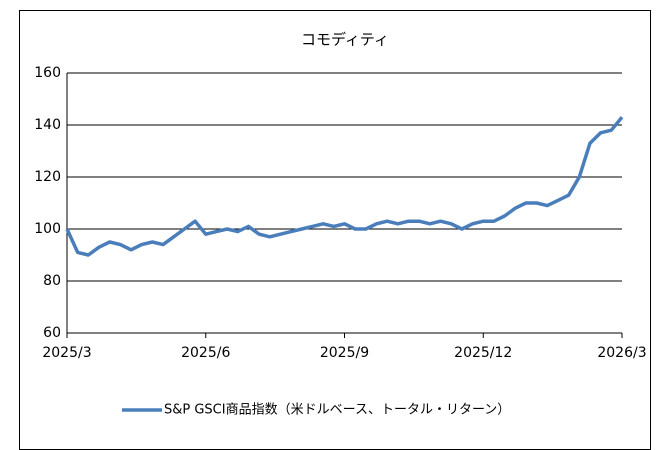  What do you see at coordinates (52, 333) in the screenshot?
I see `y-tick-label: 60` at bounding box center [52, 333].